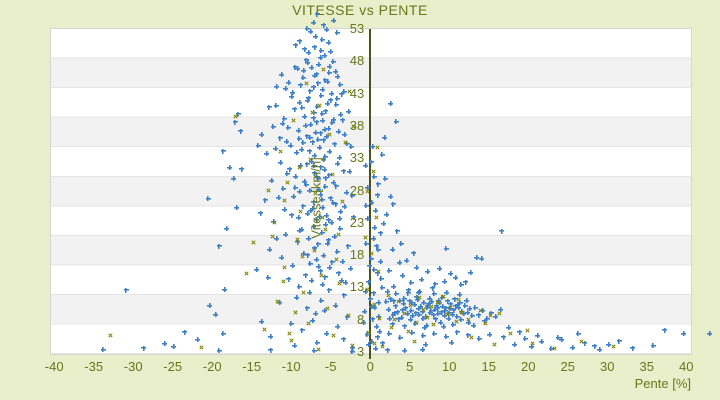 The image size is (720, 400). I want to click on x-axis-title: Pente [%], so click(662, 383).